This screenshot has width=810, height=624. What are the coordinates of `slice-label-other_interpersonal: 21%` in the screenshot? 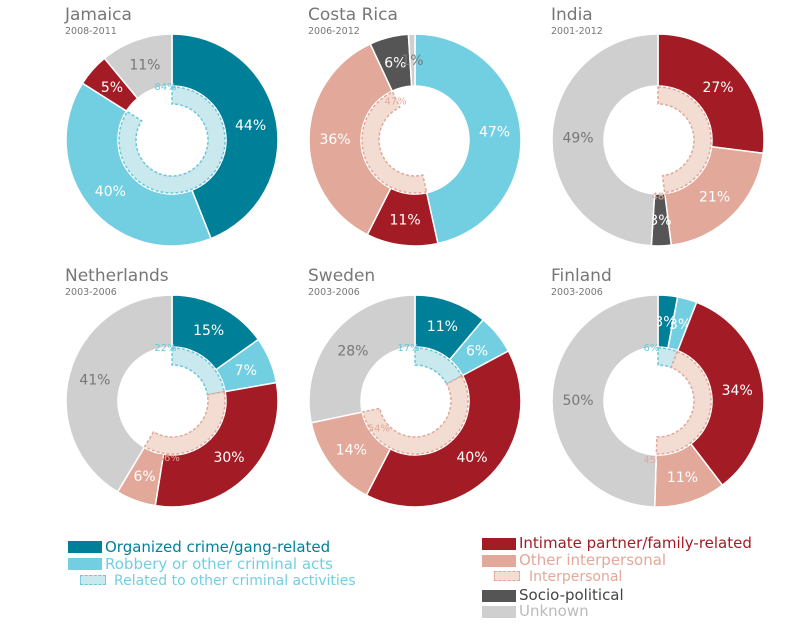 It's located at (714, 198).